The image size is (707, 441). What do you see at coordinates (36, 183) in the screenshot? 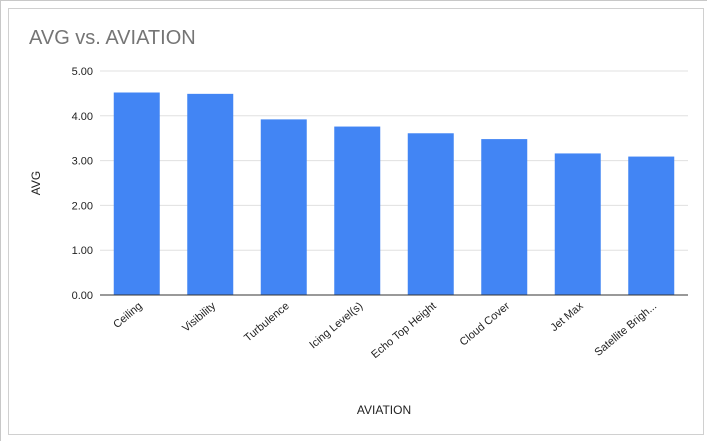
I see `y-axis-title: AVG` at bounding box center [36, 183].